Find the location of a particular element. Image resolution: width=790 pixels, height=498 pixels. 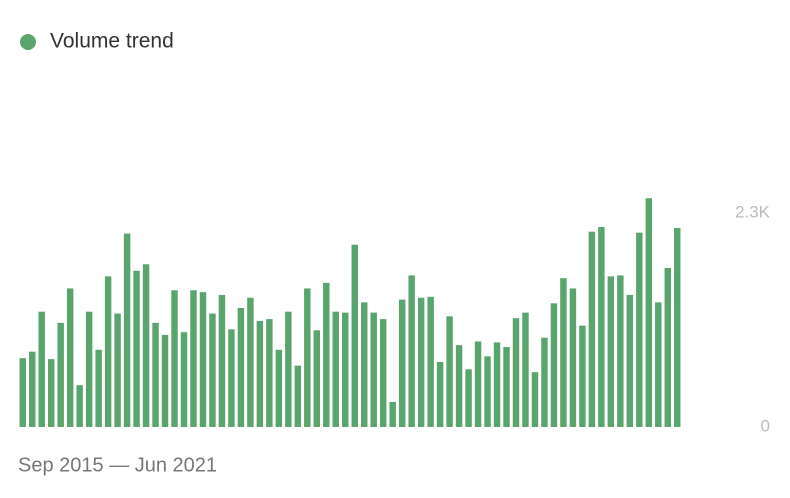

legend-swatch is located at coordinates (28, 42).